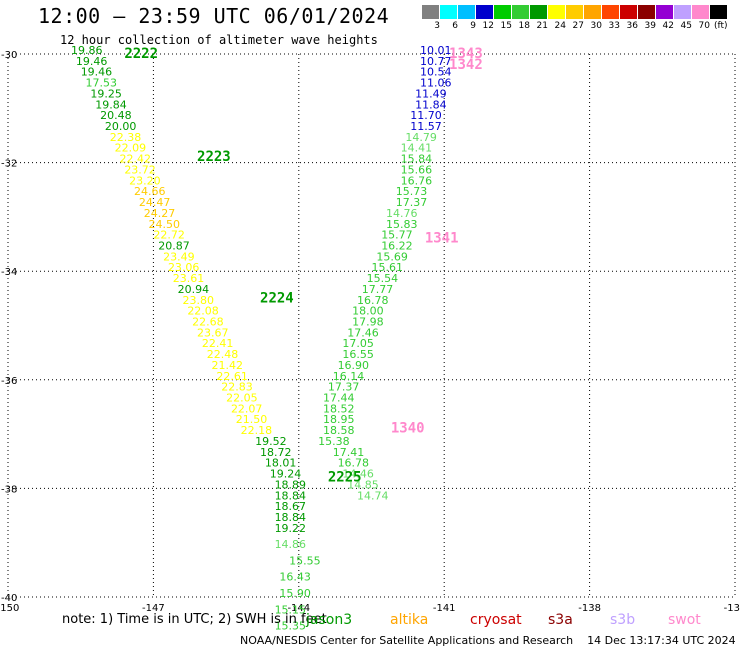  I want to click on legend-tick: 70, so click(704, 26).